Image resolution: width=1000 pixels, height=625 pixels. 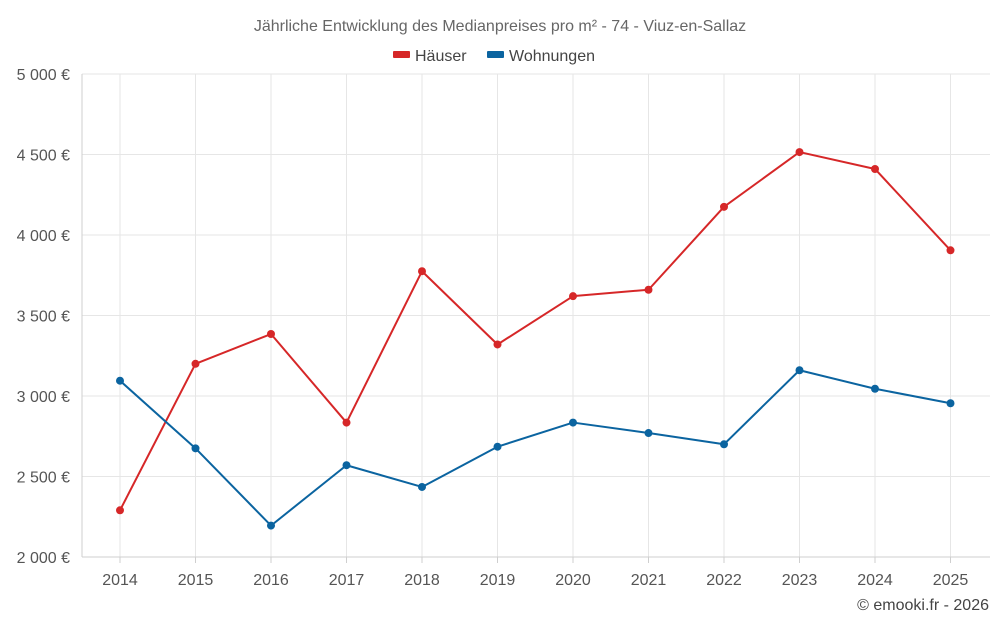 What do you see at coordinates (951, 580) in the screenshot?
I see `x-tick-label: 2025` at bounding box center [951, 580].